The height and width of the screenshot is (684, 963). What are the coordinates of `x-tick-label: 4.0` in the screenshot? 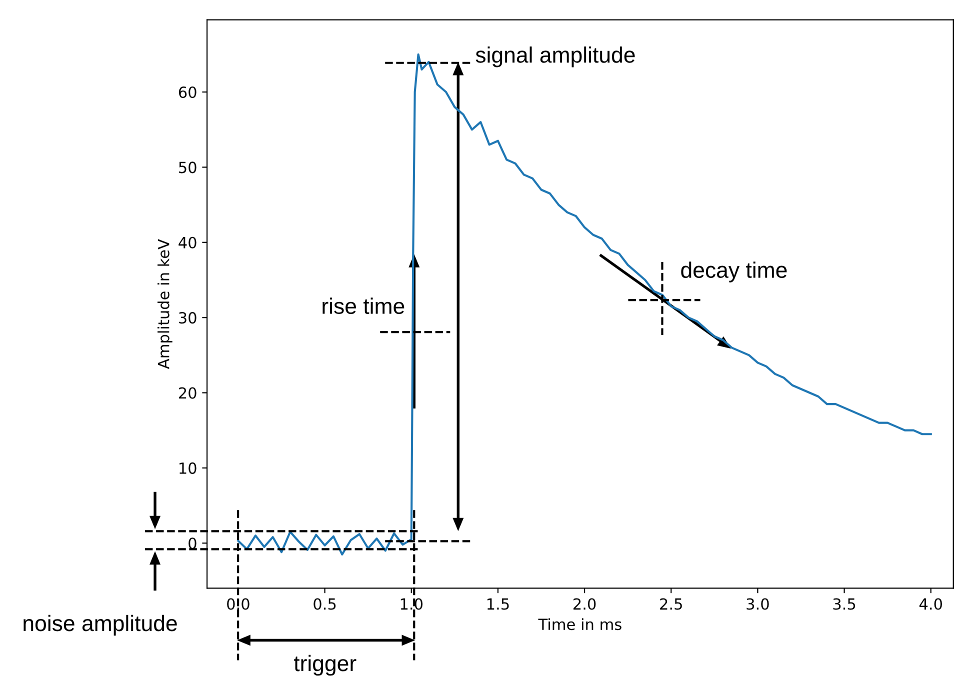 It's located at (930, 604).